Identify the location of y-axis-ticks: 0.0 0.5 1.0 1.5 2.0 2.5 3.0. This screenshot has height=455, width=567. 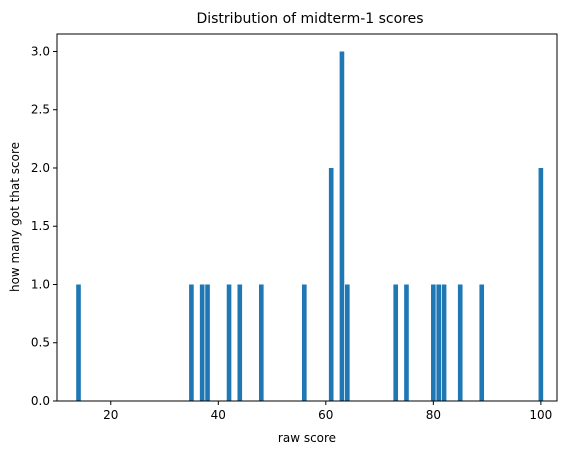
(44, 226).